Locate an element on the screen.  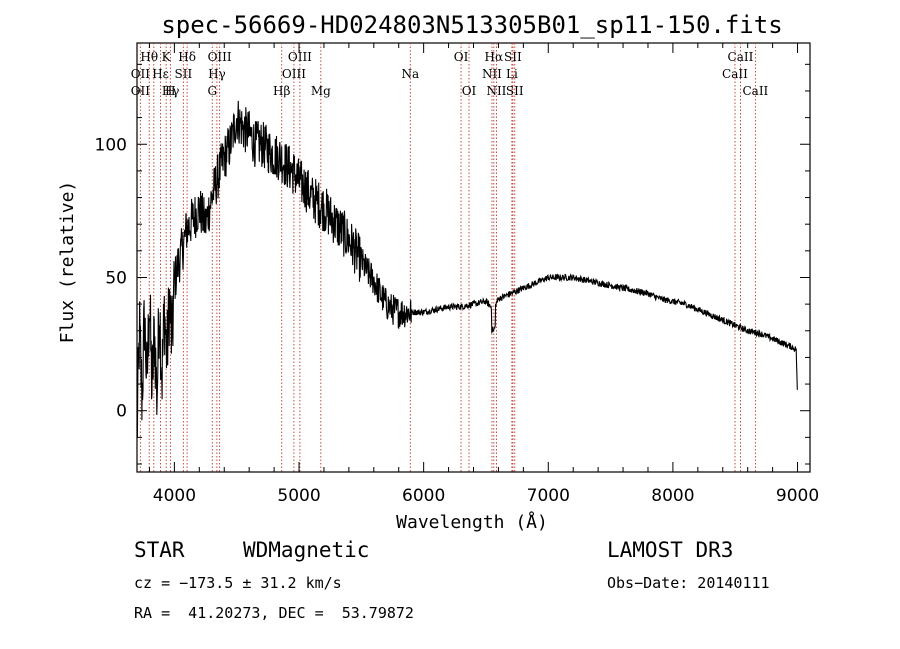
y-tick-label: 50 is located at coordinates (116, 278).